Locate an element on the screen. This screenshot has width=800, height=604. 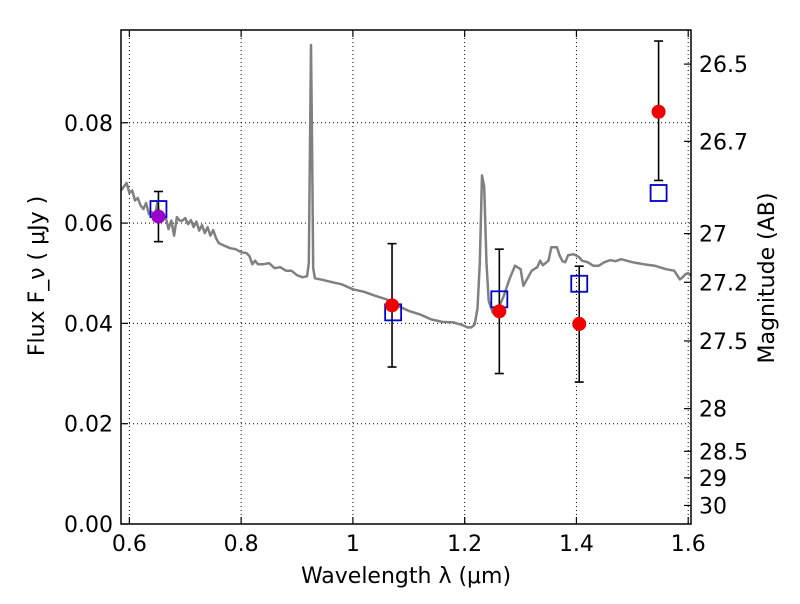
x-tick-label: 0.6 is located at coordinates (129, 544).